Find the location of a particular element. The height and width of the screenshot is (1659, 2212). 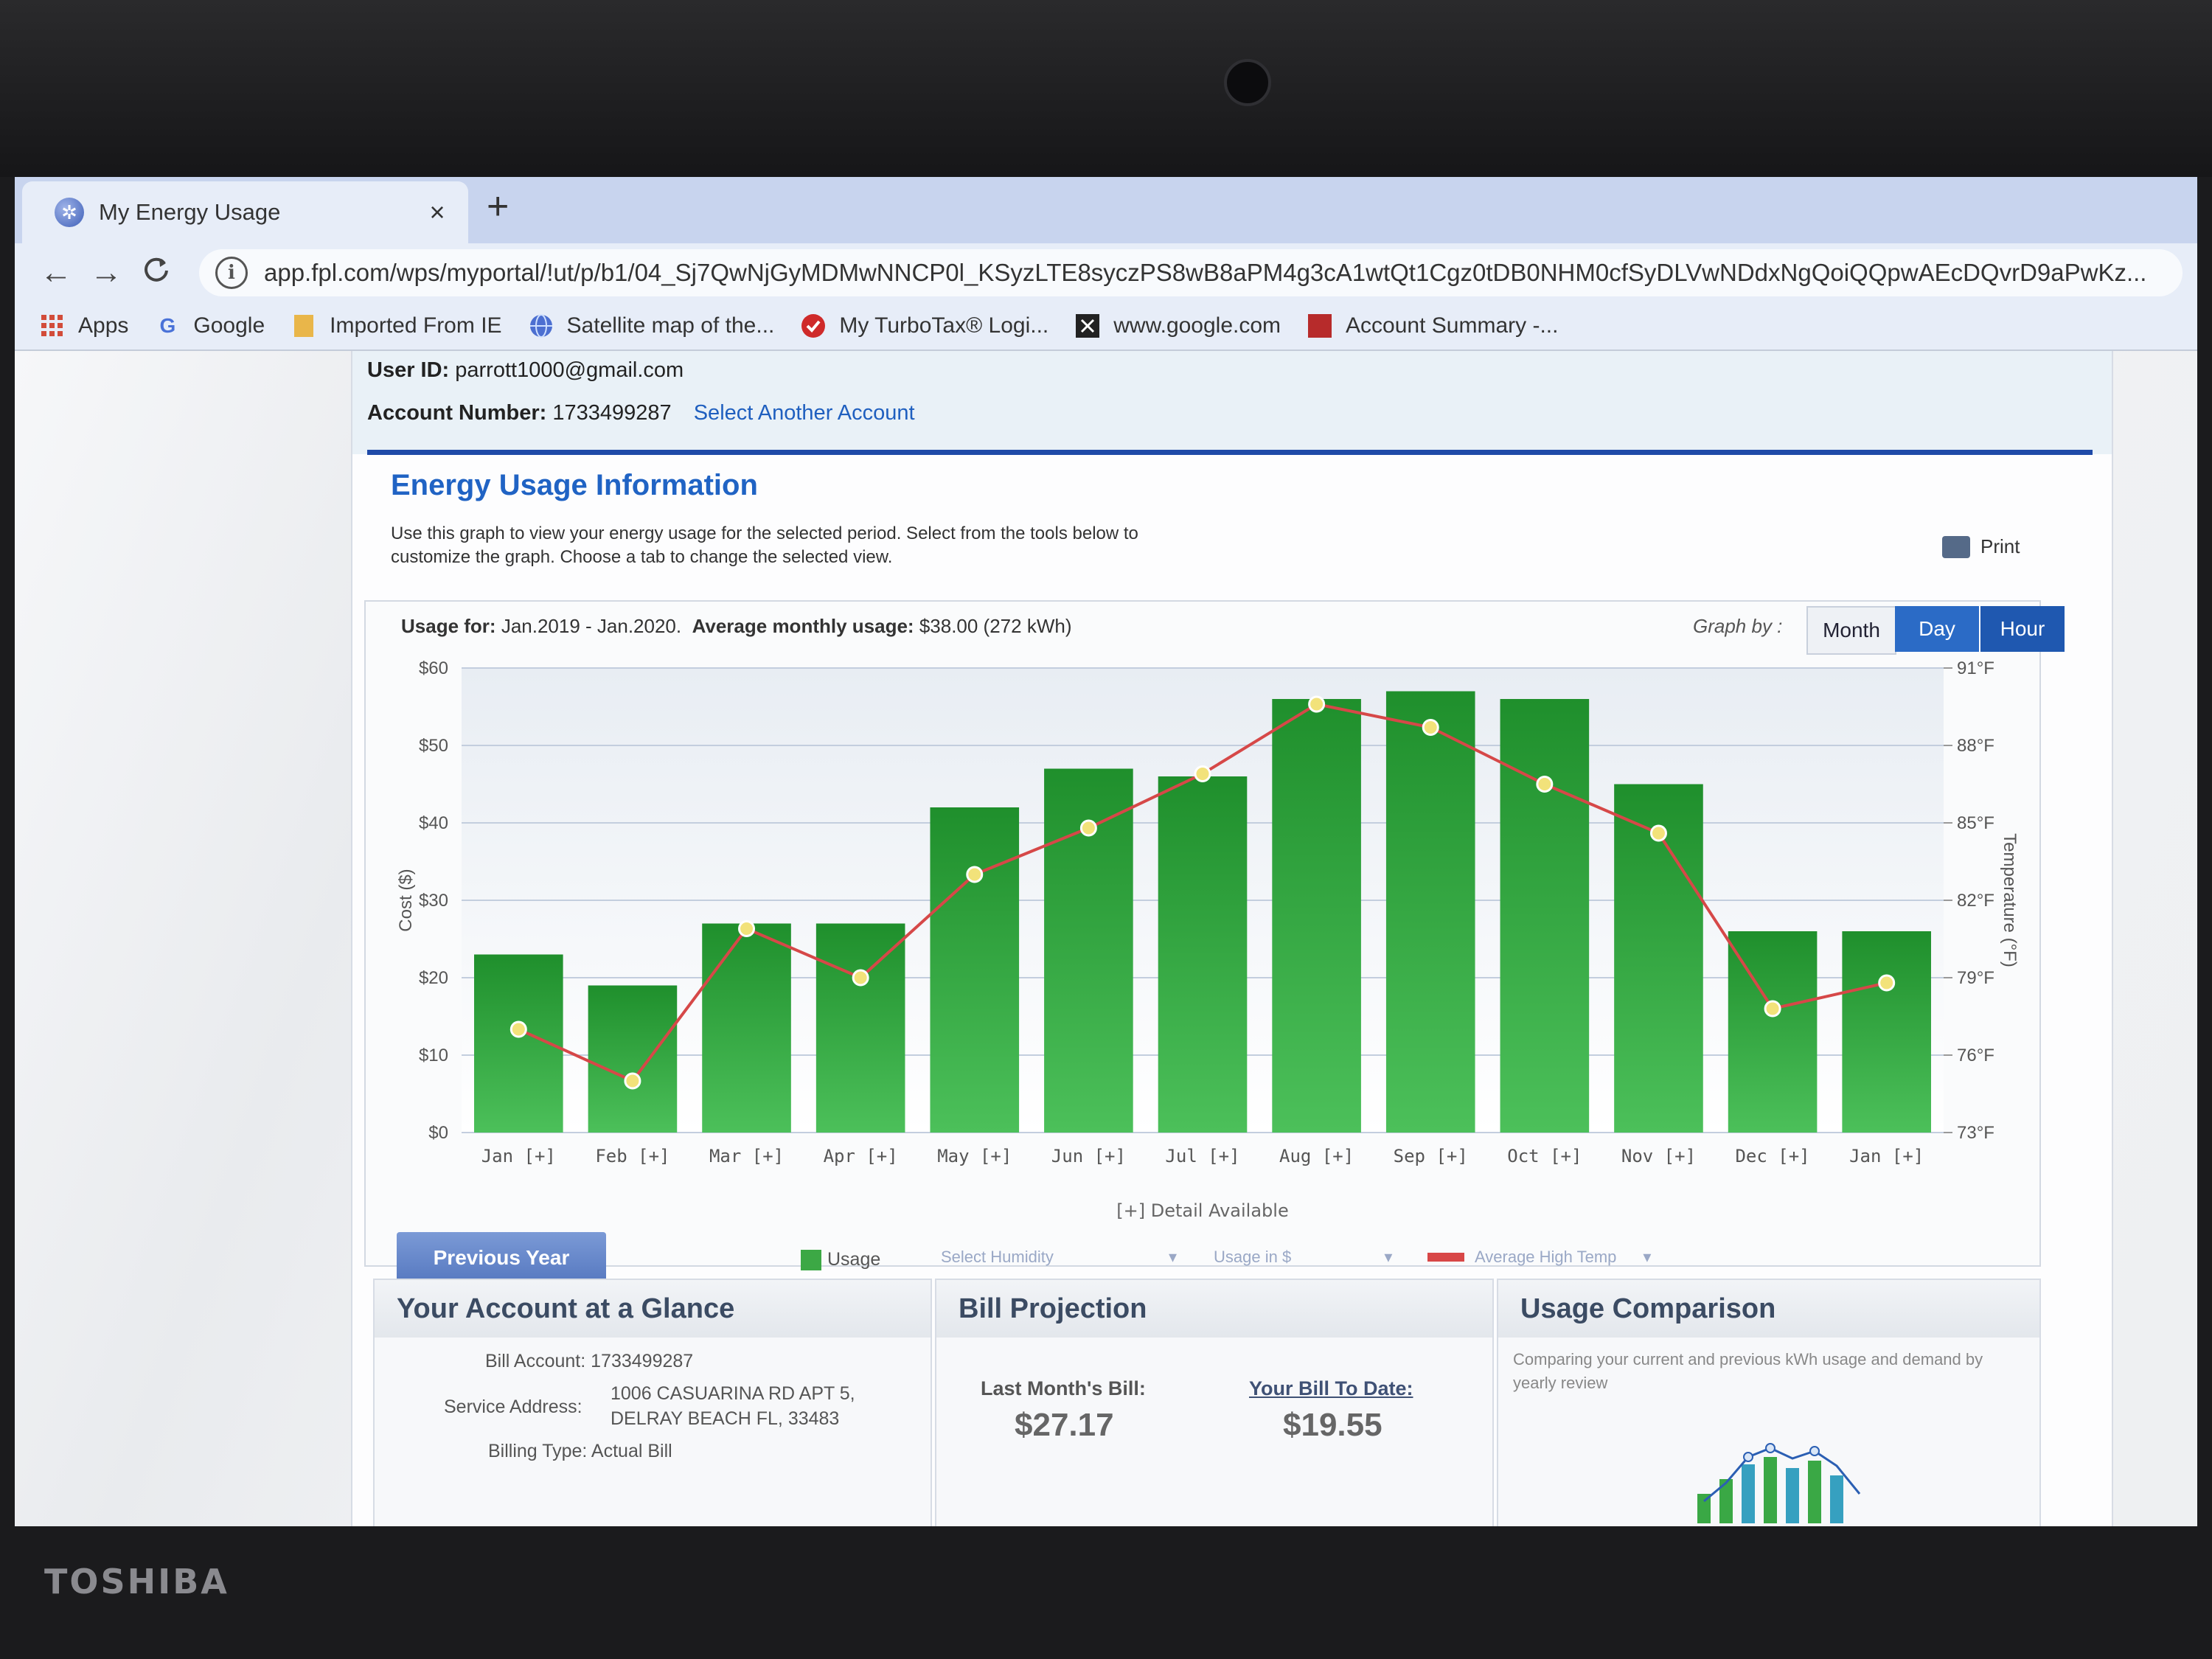

select-humidity-dropdown: Select Humidity ▾ is located at coordinates (1059, 1257).